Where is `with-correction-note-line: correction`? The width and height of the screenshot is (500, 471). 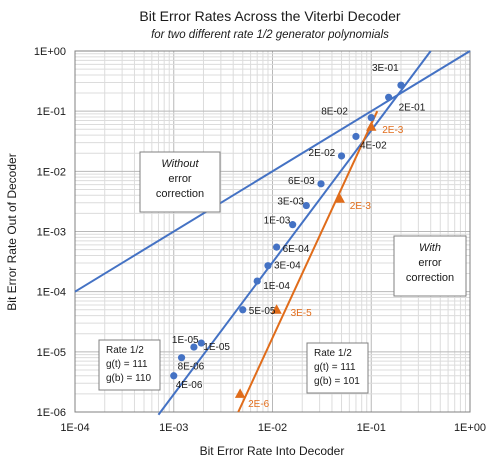 with-correction-note-line: correction is located at coordinates (430, 278).